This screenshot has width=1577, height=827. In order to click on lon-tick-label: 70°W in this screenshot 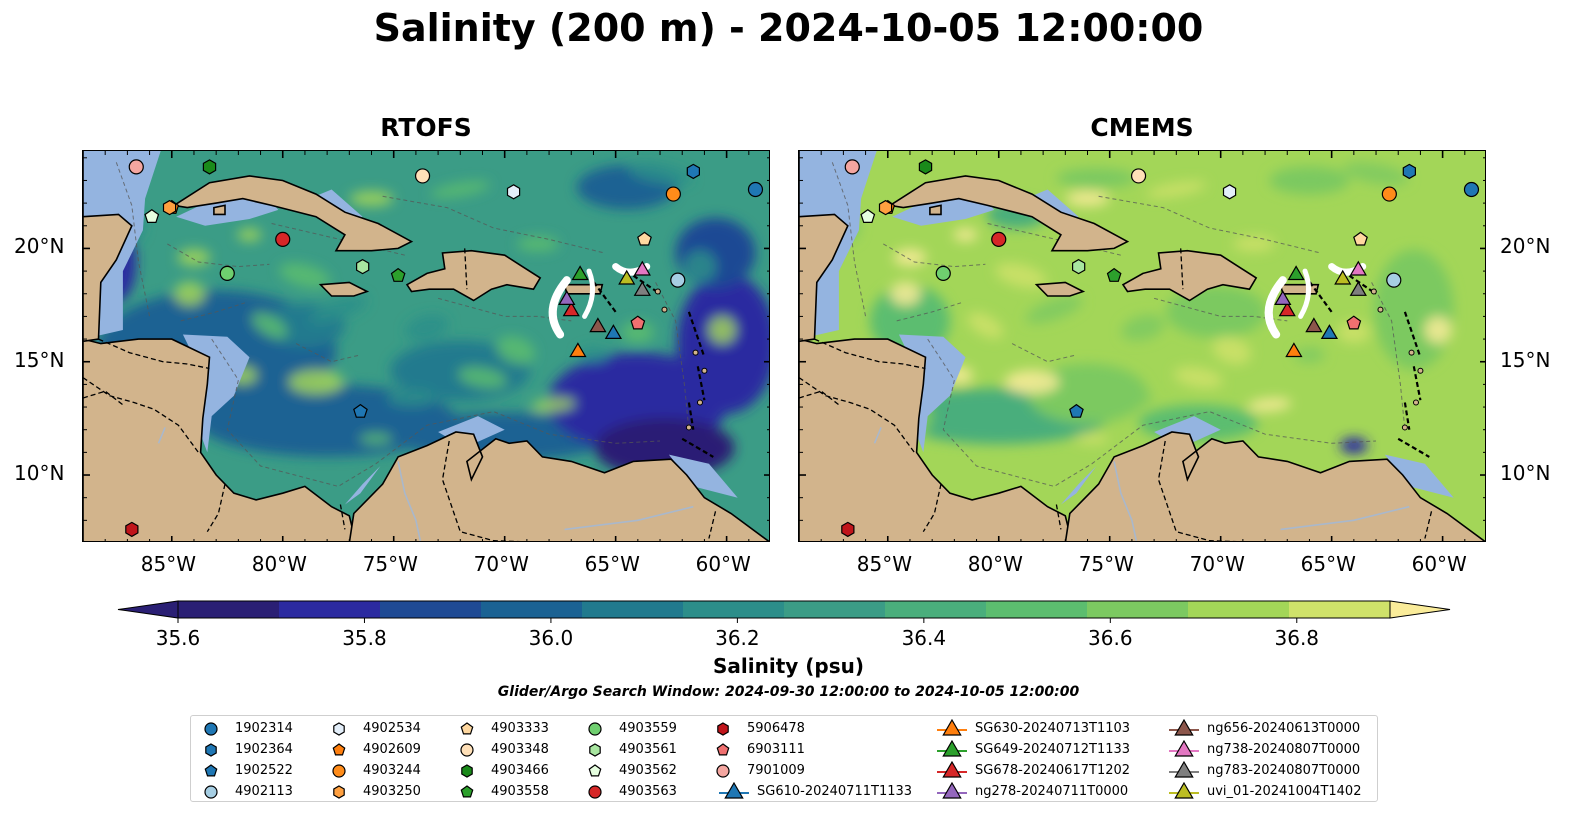, I will do `click(501, 564)`.